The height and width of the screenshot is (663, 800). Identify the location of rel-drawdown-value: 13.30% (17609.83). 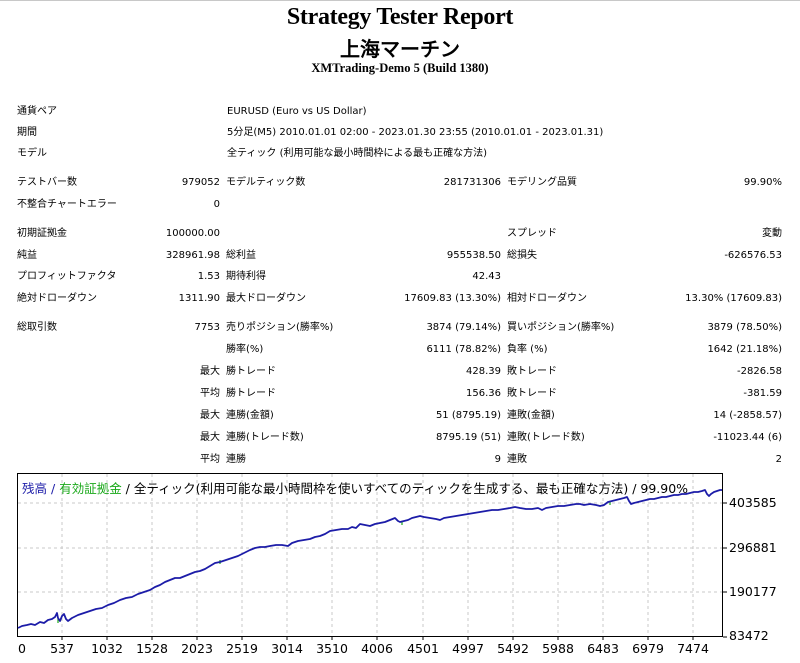
(733, 298).